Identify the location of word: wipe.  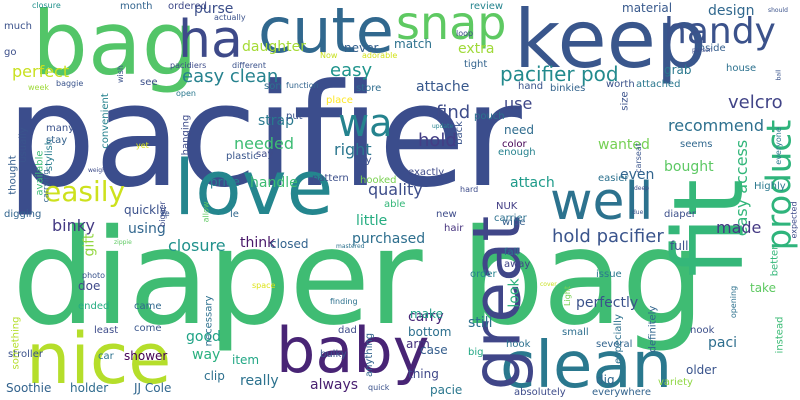
(514, 222).